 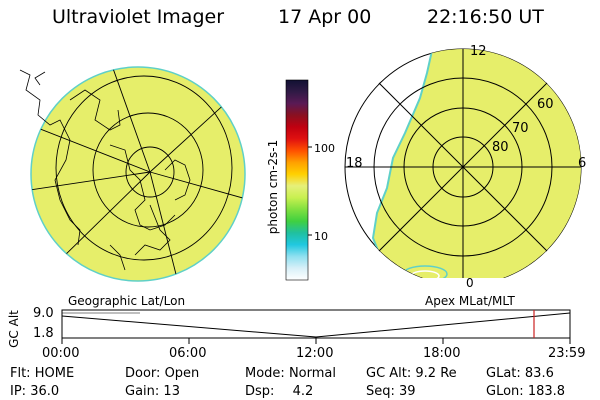 What do you see at coordinates (478, 51) in the screenshot?
I see `mlt-label-noon: 12` at bounding box center [478, 51].